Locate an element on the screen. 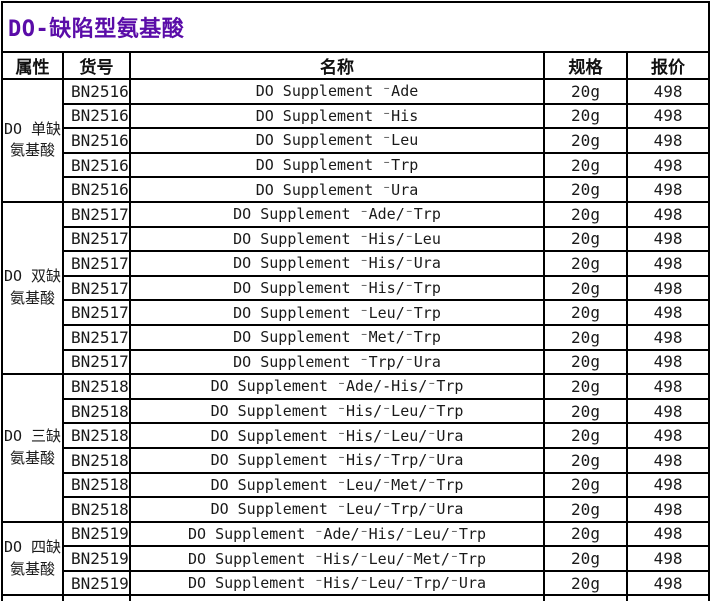 The width and height of the screenshot is (713, 601). header-row: 属性 货号 名称 规格 报价 is located at coordinates (356, 65).